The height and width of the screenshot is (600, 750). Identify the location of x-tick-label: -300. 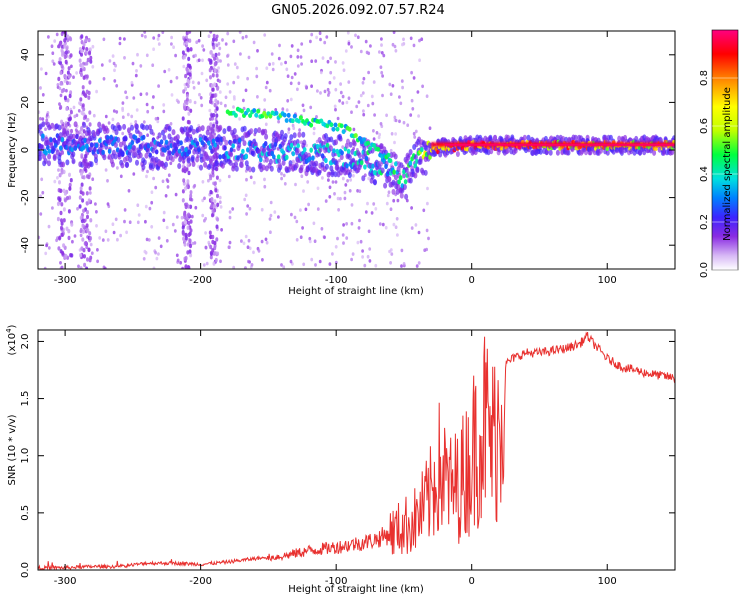
(65, 581).